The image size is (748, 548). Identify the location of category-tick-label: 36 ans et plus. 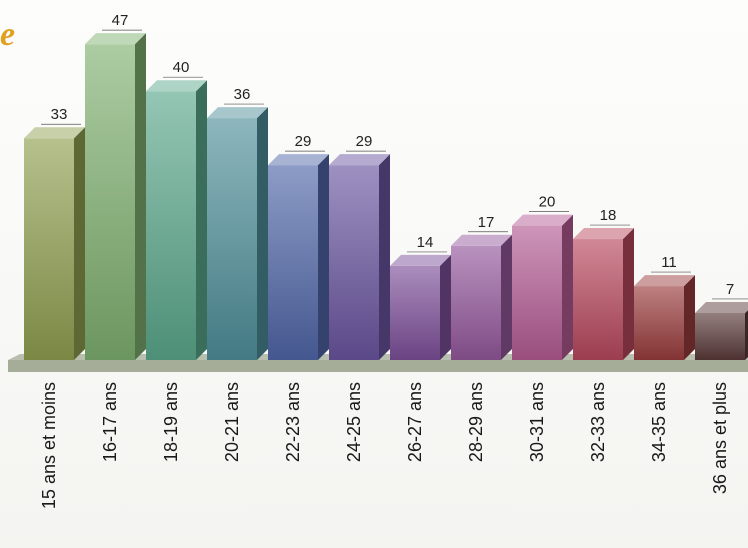
(720, 438).